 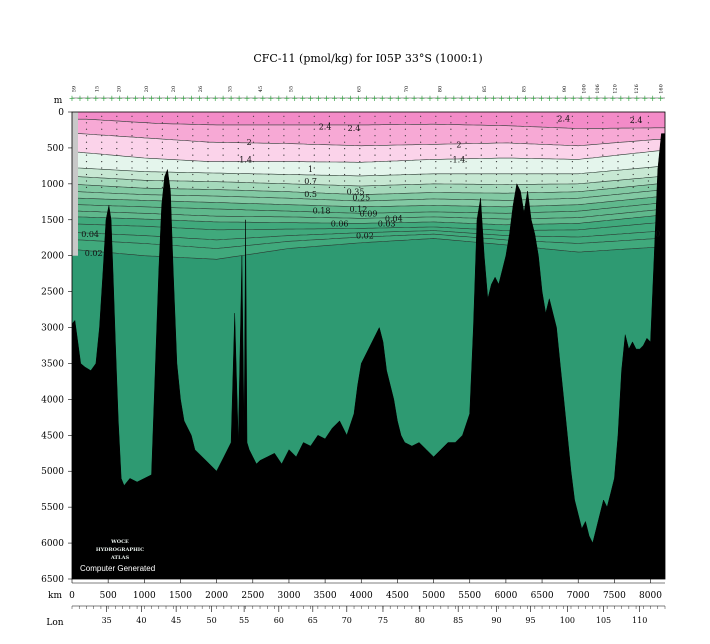 What do you see at coordinates (639, 620) in the screenshot?
I see `lon-tick-label: 110` at bounding box center [639, 620].